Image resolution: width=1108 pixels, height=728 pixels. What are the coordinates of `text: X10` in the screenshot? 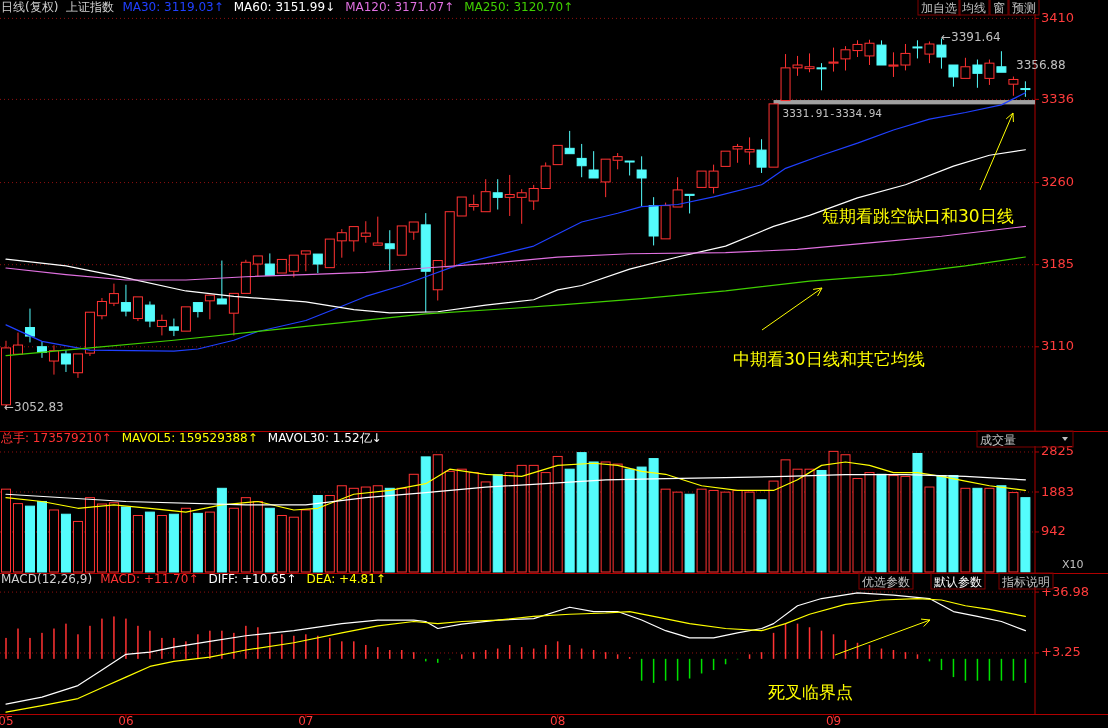 It's located at (1073, 564).